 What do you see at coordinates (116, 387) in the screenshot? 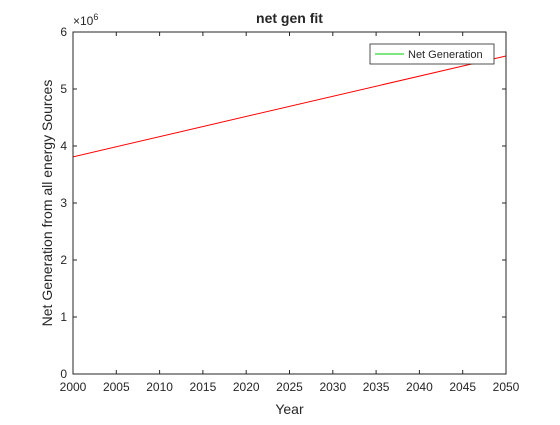
I see `x-tick-label: 2005` at bounding box center [116, 387].